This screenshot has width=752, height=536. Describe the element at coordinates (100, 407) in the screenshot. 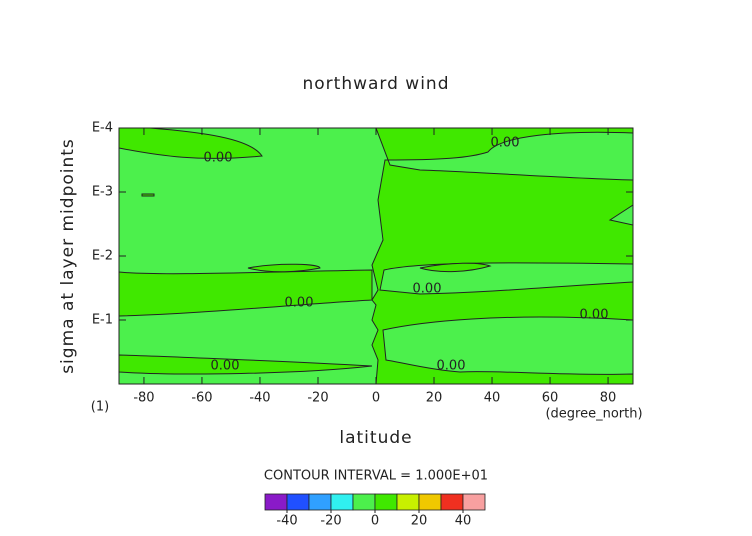

I see `y-units: (1)` at that location.